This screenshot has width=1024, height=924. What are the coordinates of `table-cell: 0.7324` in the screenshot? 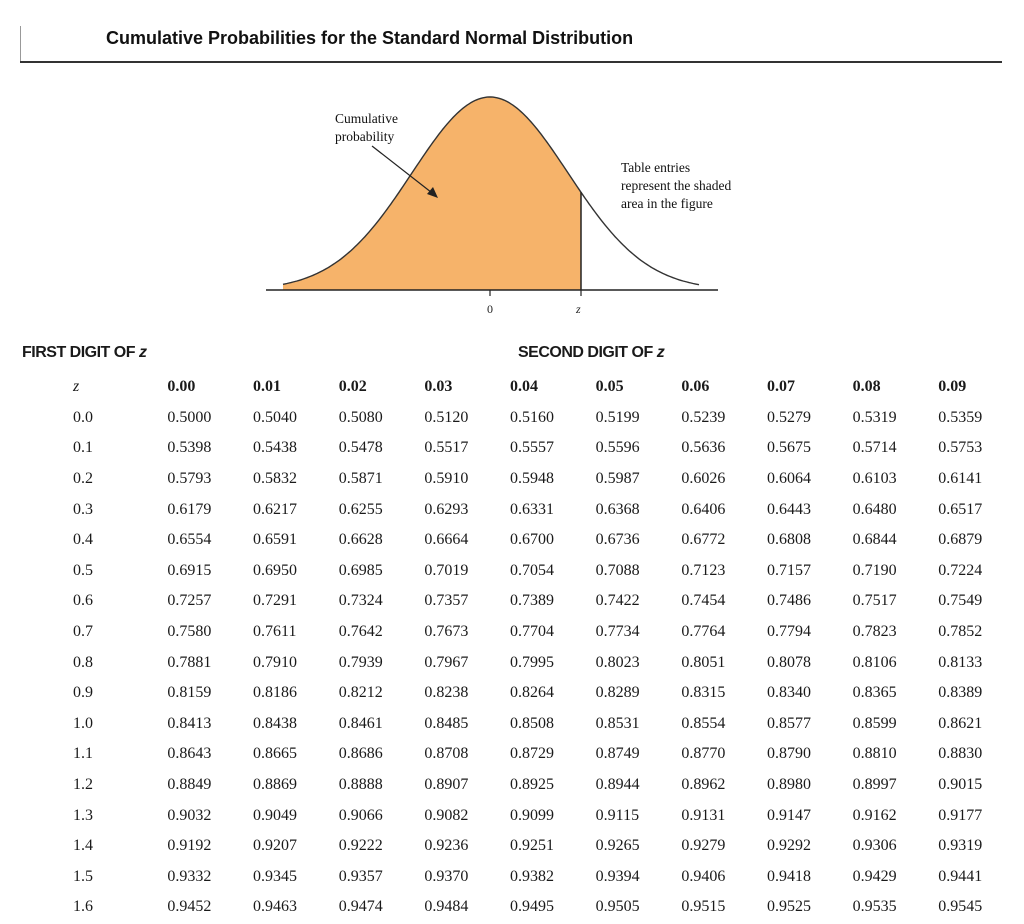 It's located at (360, 601).